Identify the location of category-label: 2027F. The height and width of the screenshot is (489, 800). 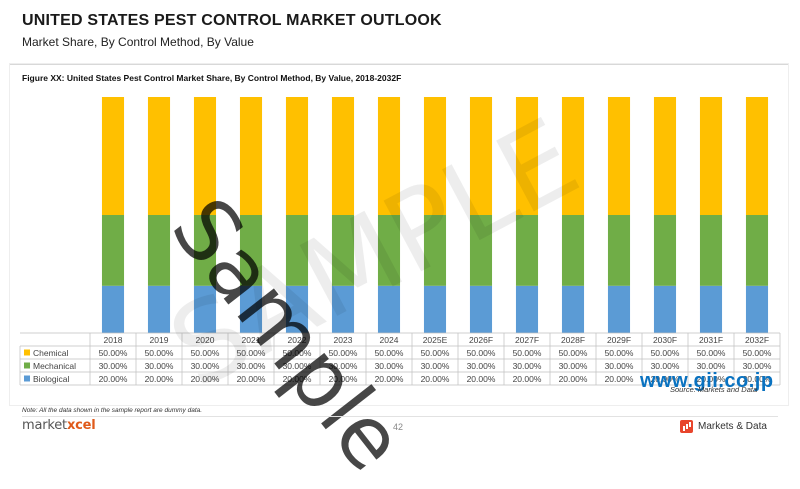
(527, 340).